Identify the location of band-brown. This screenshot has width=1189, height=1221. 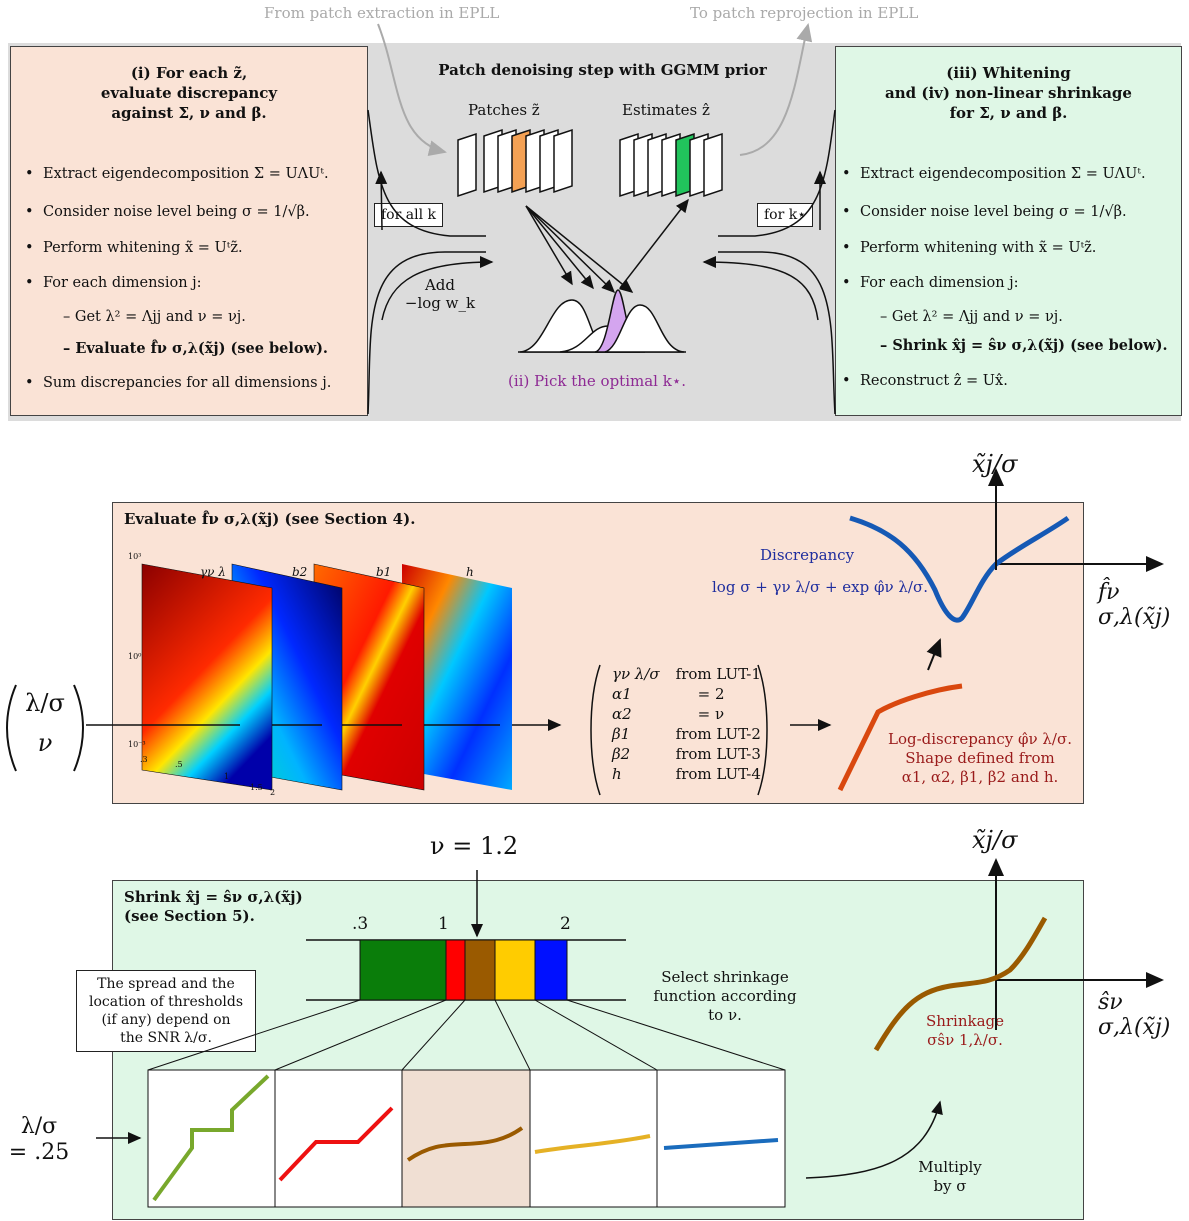
(480, 970).